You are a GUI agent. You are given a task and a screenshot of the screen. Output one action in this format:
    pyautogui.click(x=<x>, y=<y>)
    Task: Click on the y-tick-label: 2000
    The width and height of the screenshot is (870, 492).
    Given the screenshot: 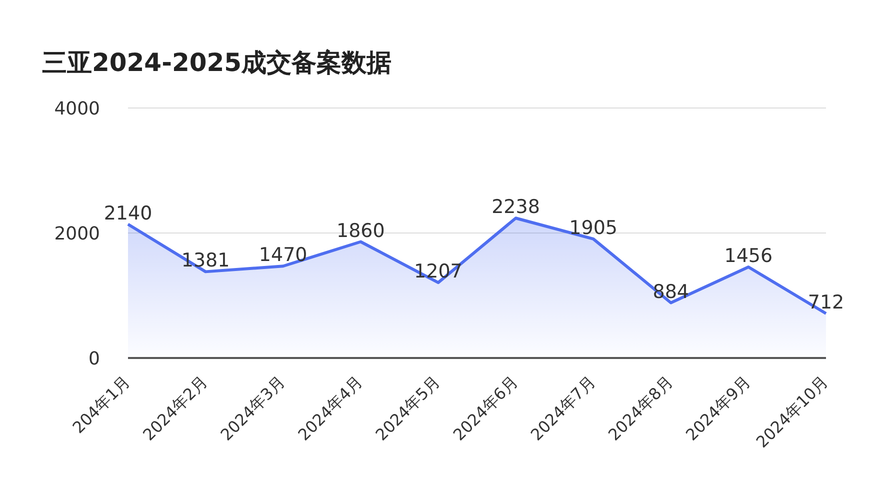 What is the action you would take?
    pyautogui.click(x=77, y=233)
    